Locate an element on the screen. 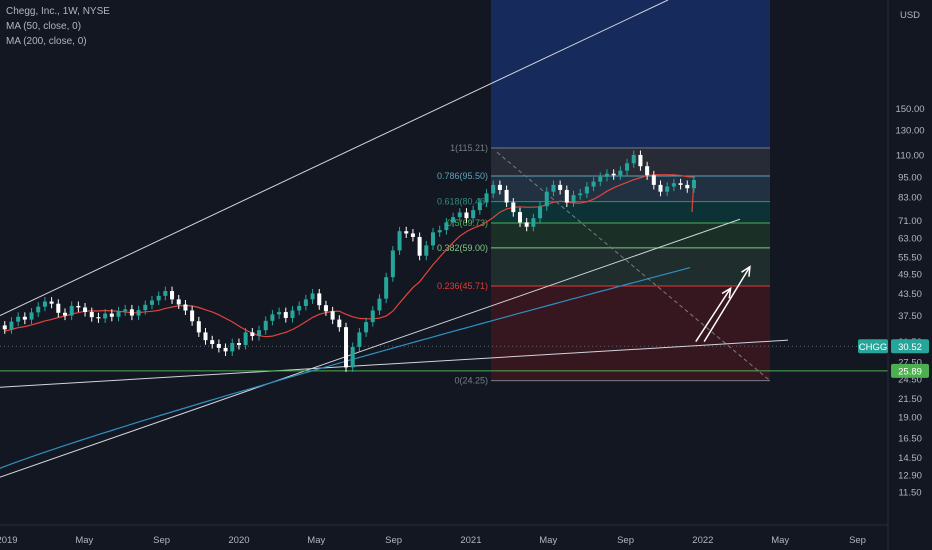 This screenshot has width=932, height=550. last-price-text: 30.52 is located at coordinates (910, 347).